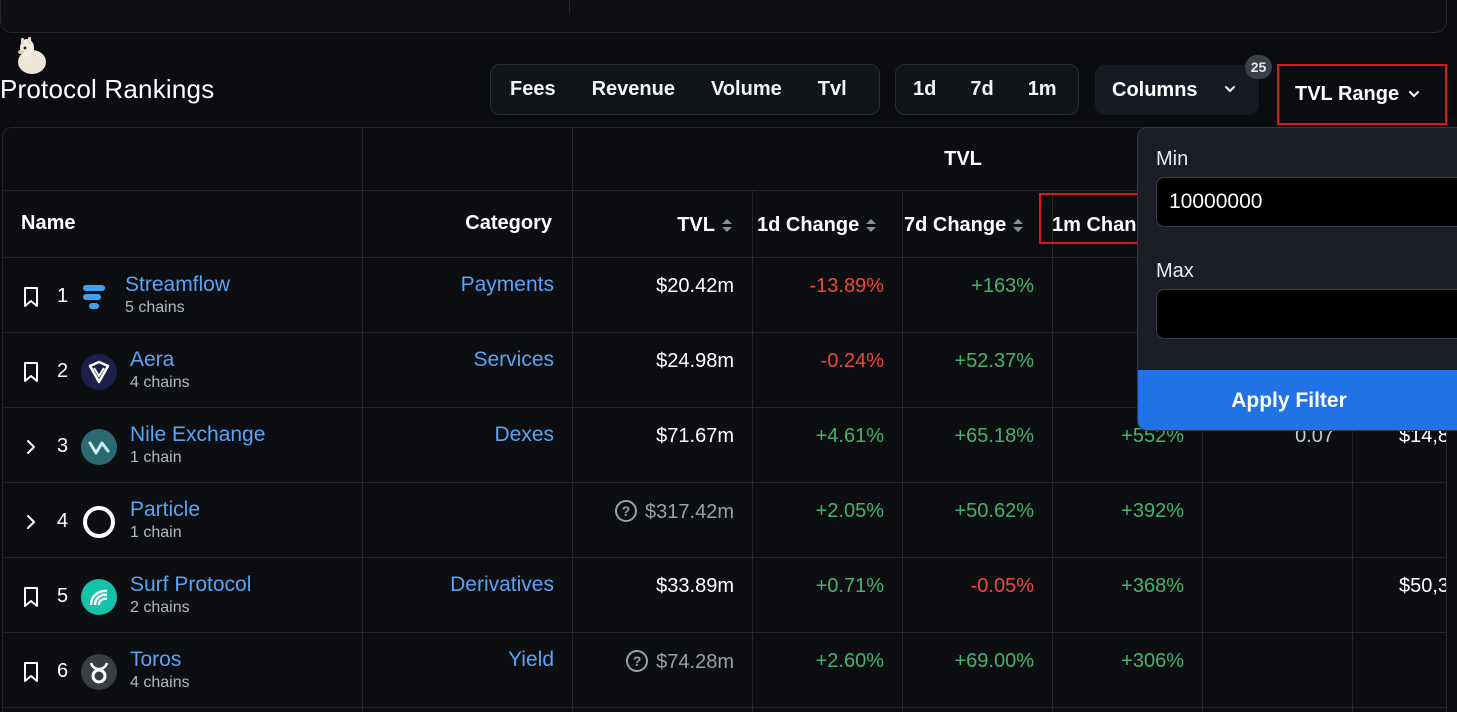 The image size is (1457, 712). I want to click on min-input, so click(1306, 202).